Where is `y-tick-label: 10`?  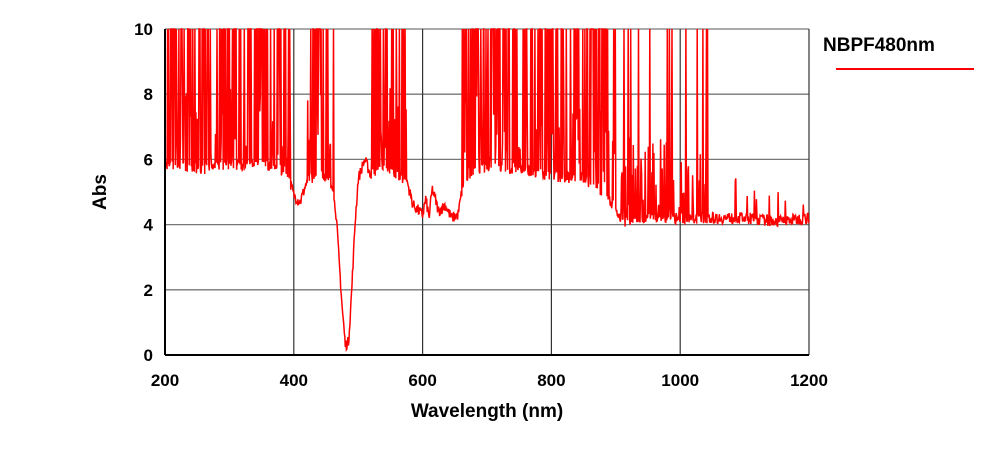
y-tick-label: 10 is located at coordinates (143, 29).